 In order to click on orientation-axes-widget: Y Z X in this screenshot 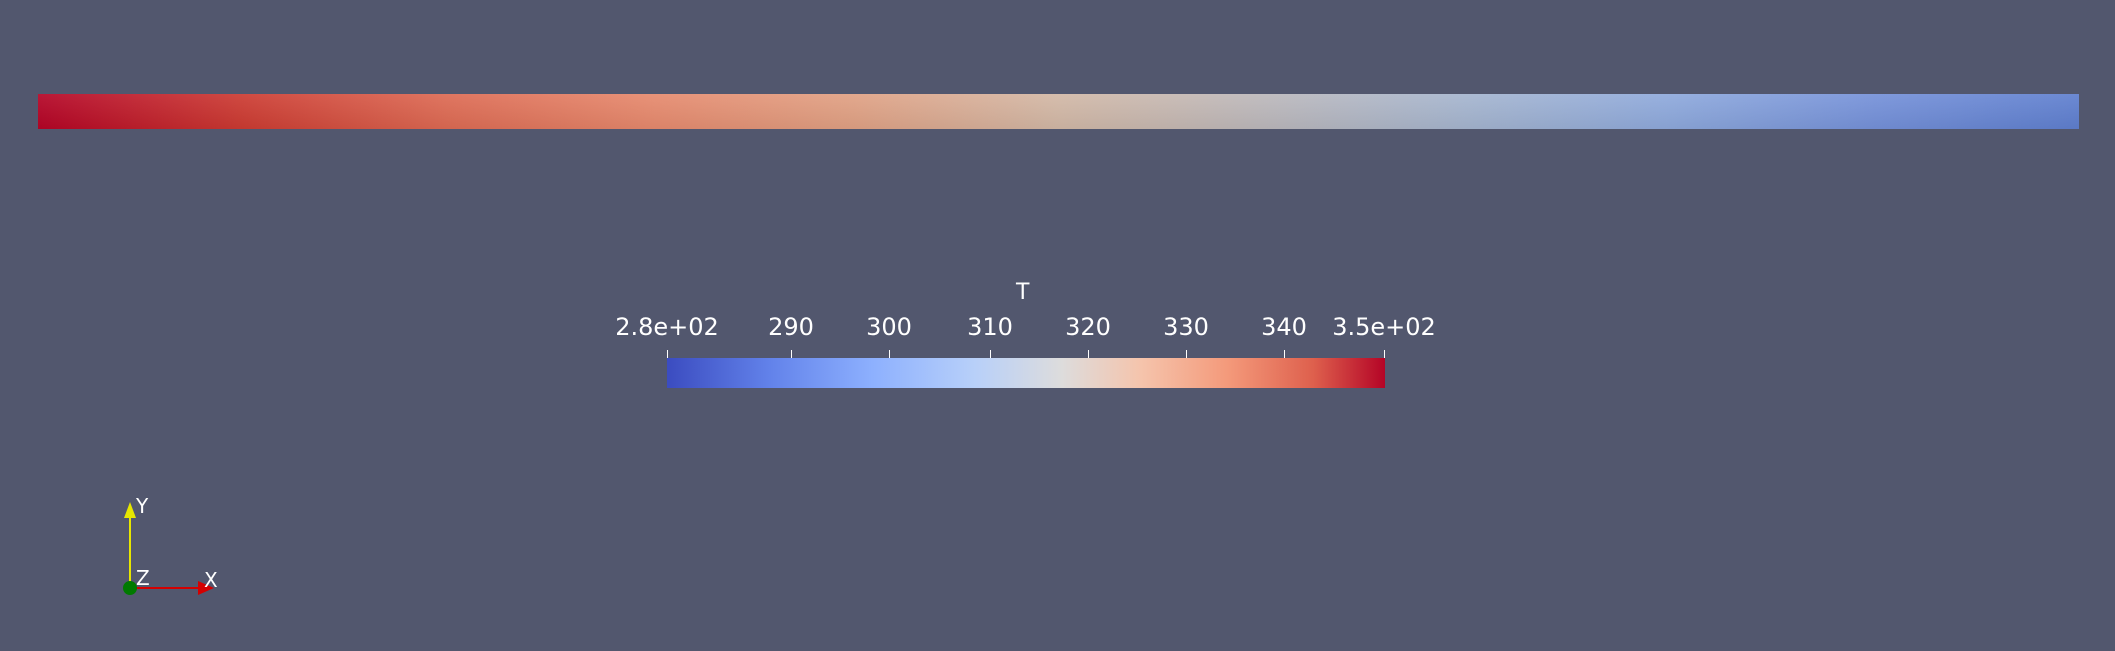, I will do `click(170, 545)`.